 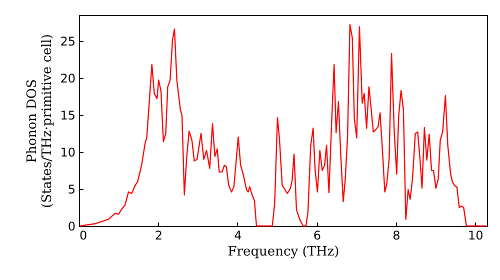 What do you see at coordinates (72, 227) in the screenshot?
I see `y-tick-label: 0` at bounding box center [72, 227].